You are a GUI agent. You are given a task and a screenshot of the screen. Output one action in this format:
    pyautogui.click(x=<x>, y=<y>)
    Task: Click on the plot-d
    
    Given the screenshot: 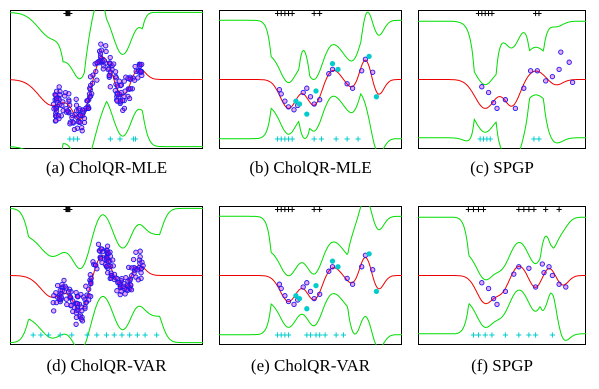 What is the action you would take?
    pyautogui.click(x=106, y=275)
    